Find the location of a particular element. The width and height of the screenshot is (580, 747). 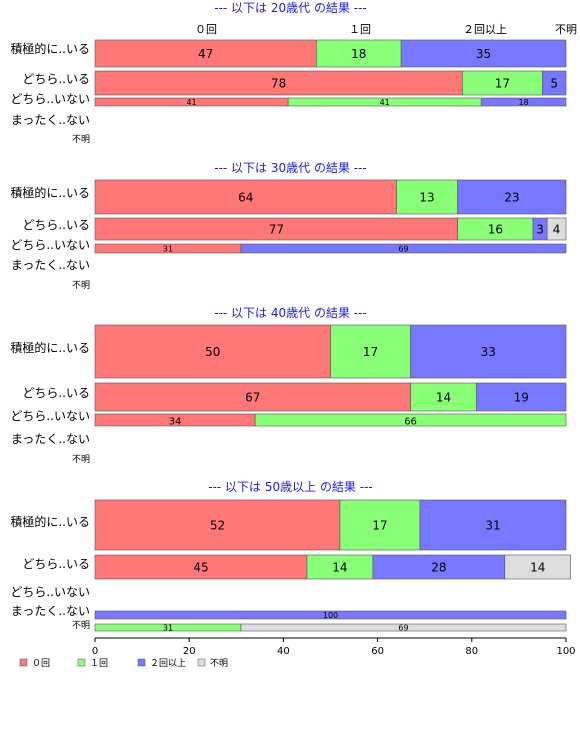

data-label: 64 is located at coordinates (245, 198).